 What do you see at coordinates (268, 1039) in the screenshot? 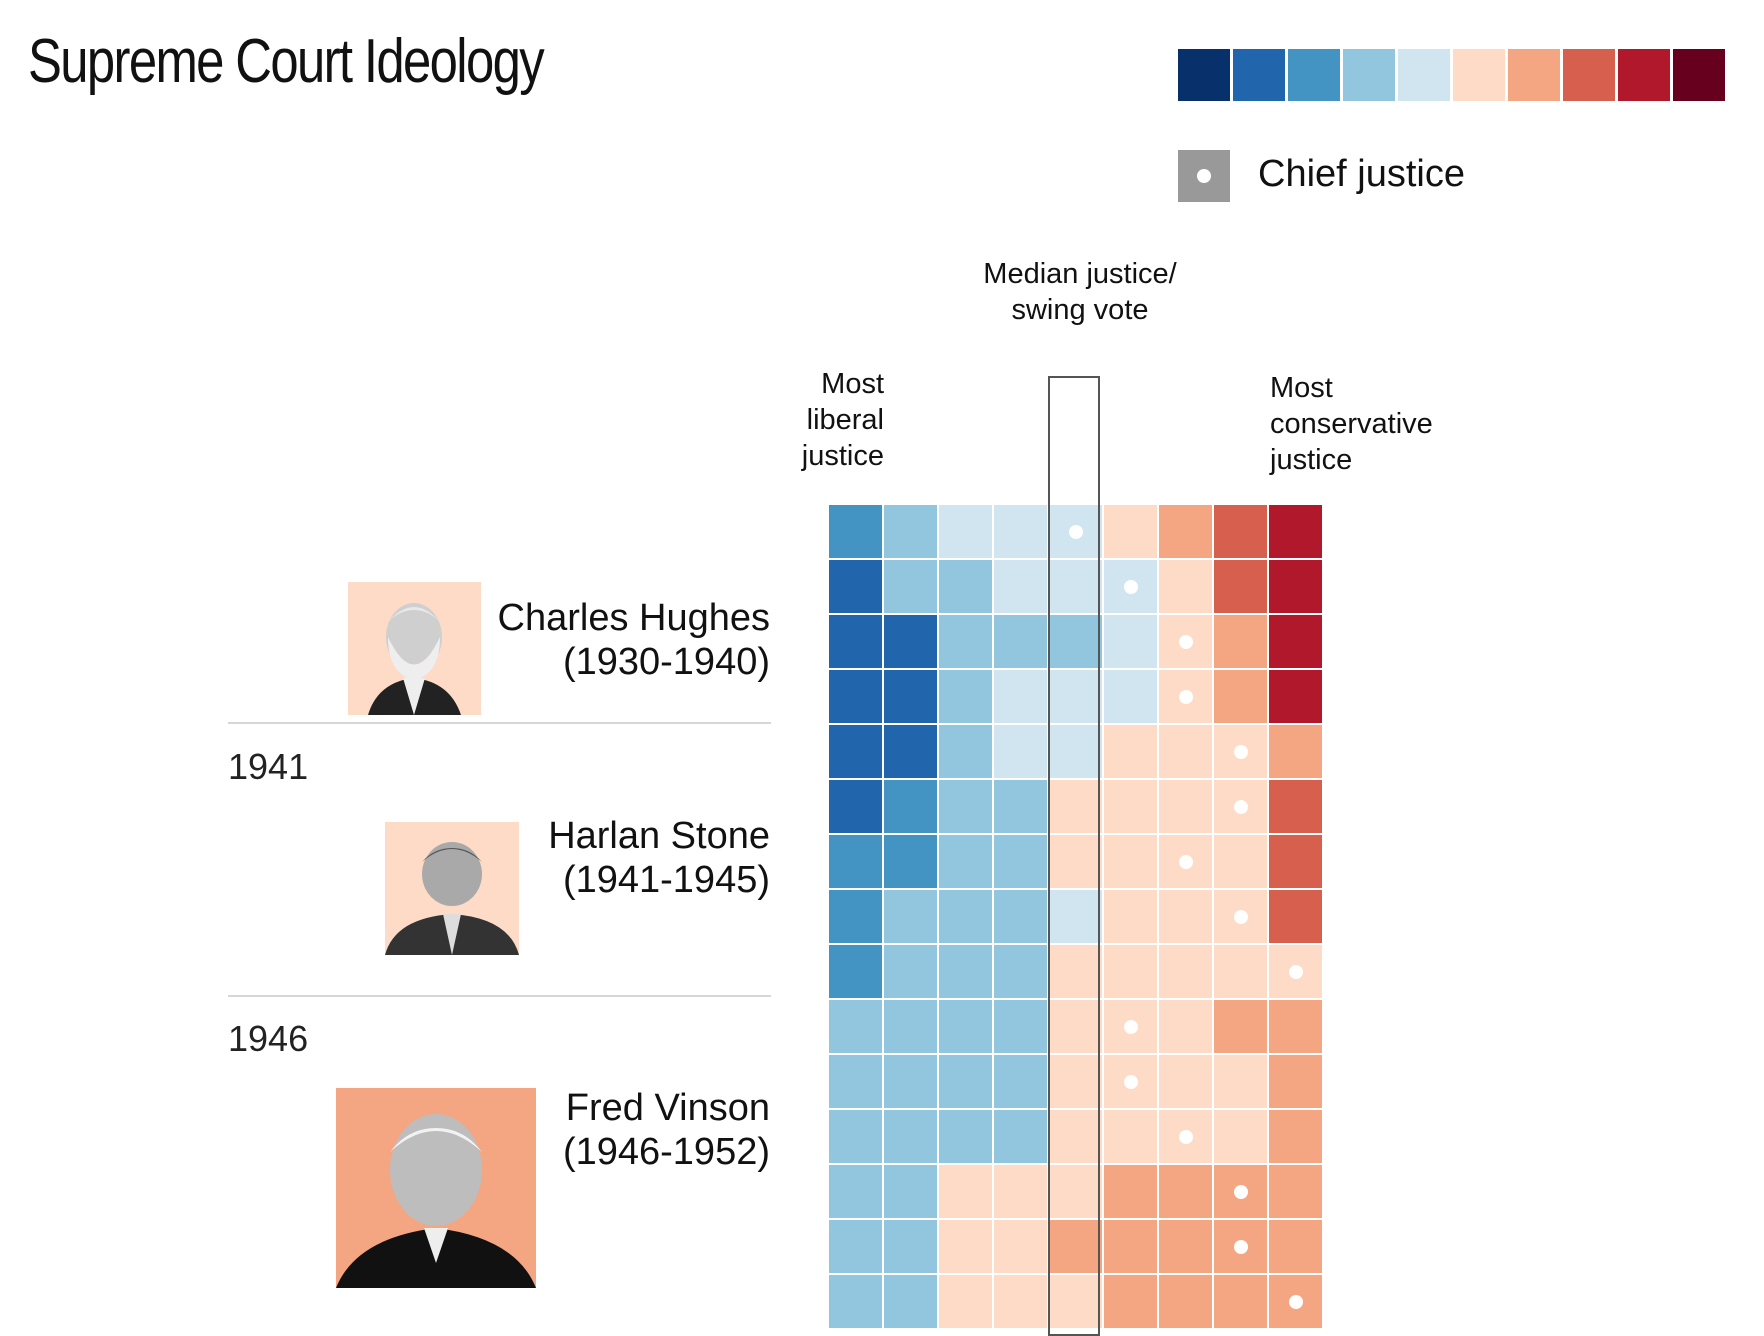
I see `year-marker: 1946` at bounding box center [268, 1039].